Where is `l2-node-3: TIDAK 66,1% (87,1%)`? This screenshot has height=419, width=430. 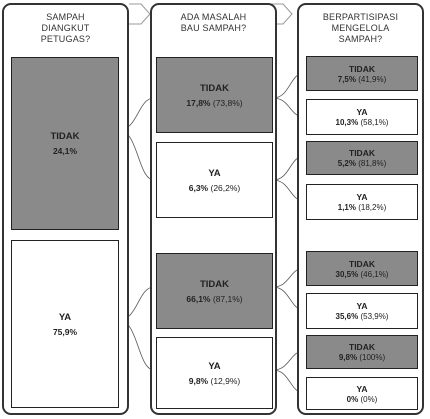 l2-node-3: TIDAK 66,1% (87,1%) is located at coordinates (214, 291).